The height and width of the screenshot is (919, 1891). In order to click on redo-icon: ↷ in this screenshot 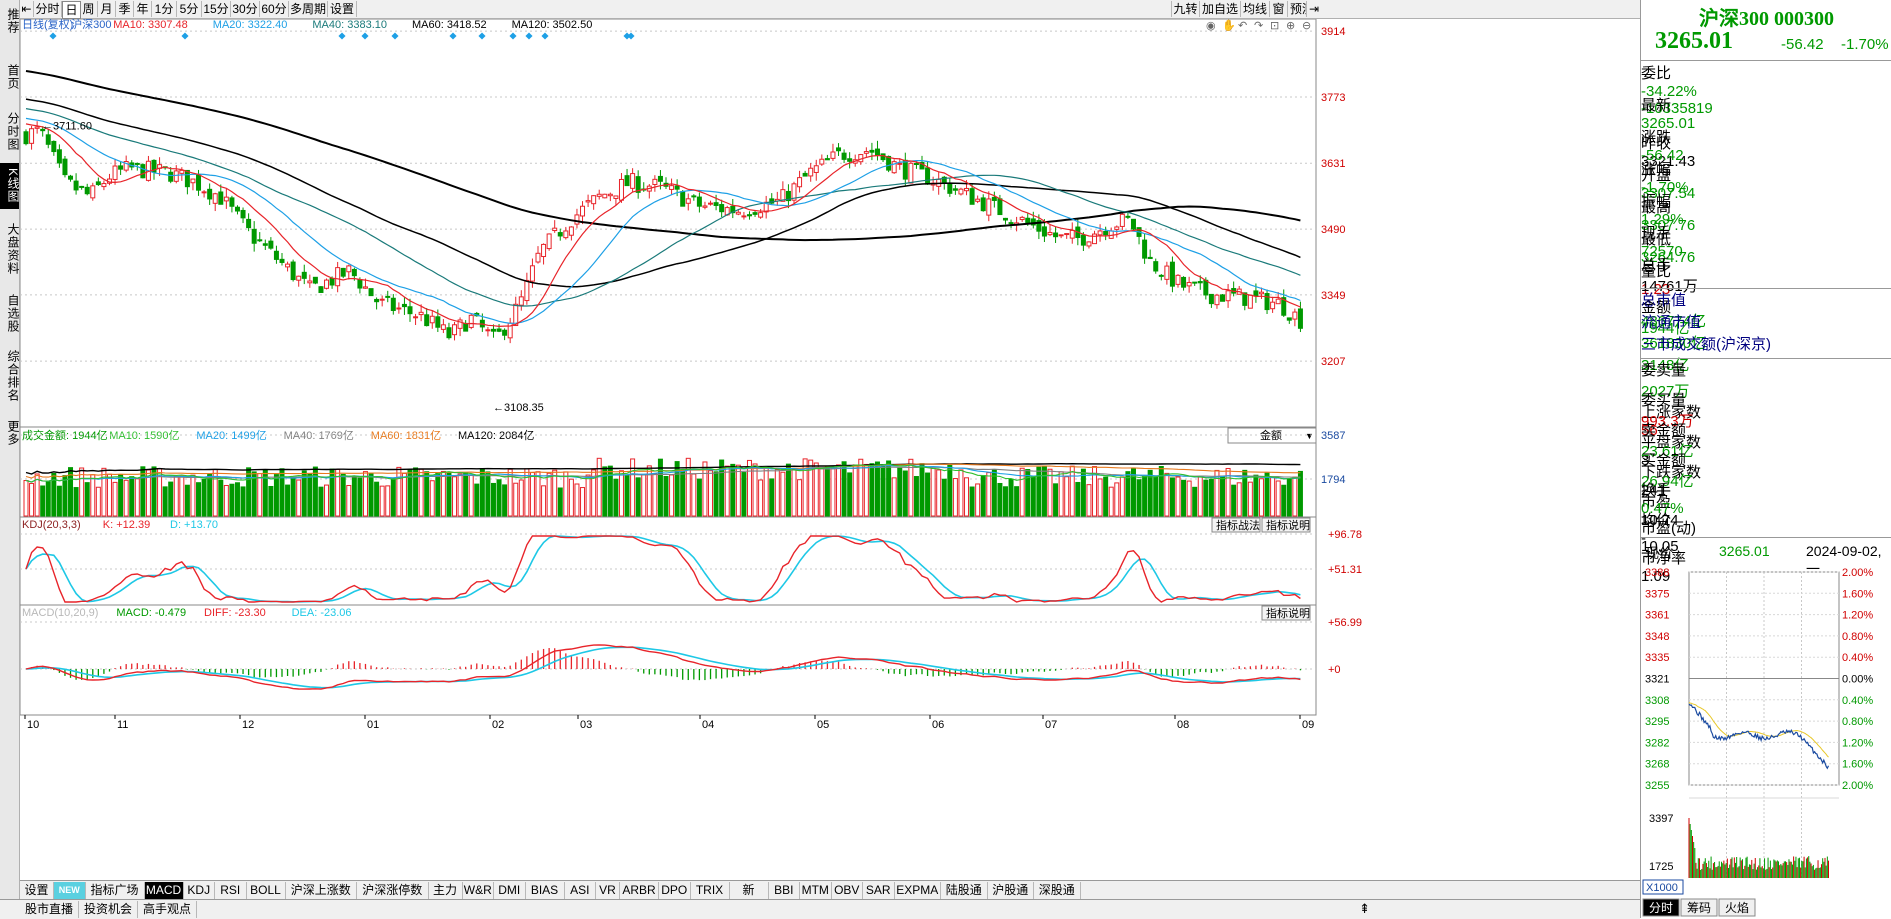, I will do `click(1258, 26)`.